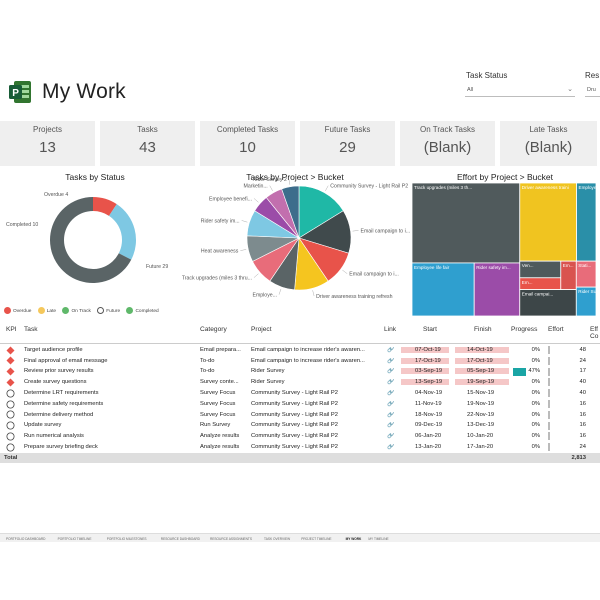 This screenshot has height=600, width=600. What do you see at coordinates (270, 180) in the screenshot?
I see `pie-label: Rider Survey 2` at bounding box center [270, 180].